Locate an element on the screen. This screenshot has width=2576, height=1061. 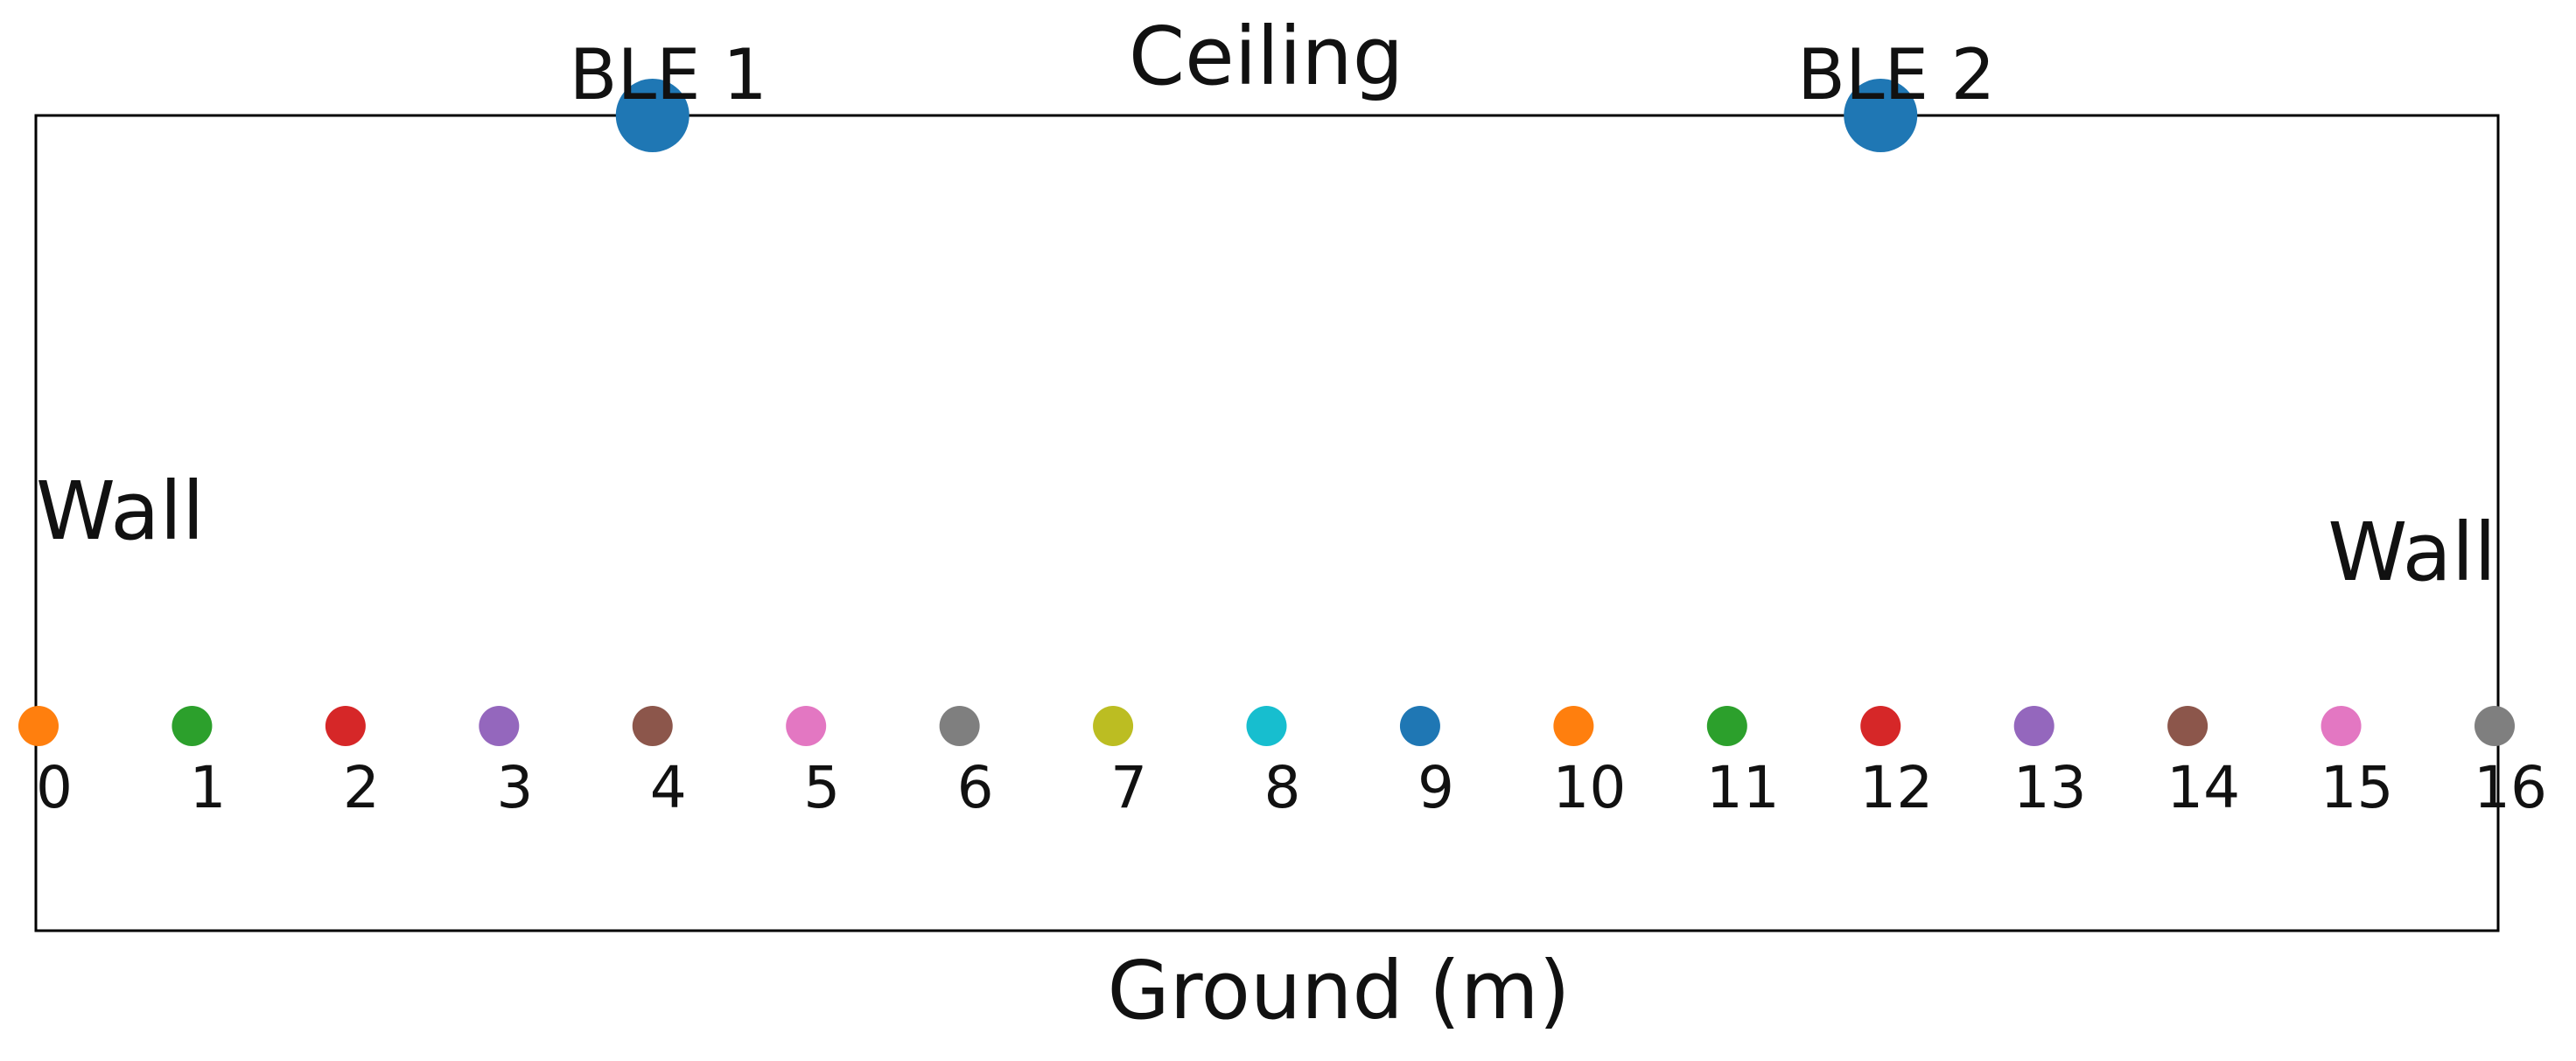
point-label-14: 14 is located at coordinates (2203, 787).